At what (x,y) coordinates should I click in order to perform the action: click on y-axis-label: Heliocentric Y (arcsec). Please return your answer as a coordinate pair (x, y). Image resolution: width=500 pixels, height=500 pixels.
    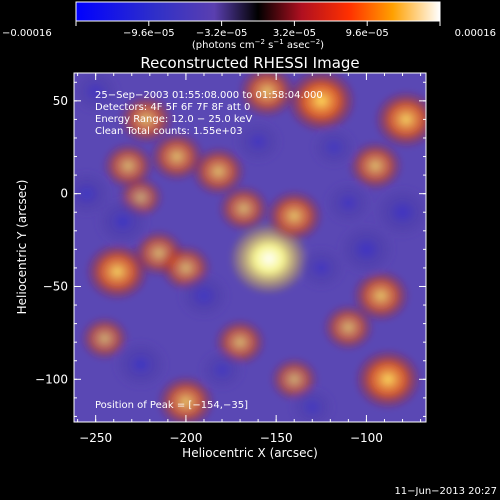
    Looking at the image, I should click on (22, 247).